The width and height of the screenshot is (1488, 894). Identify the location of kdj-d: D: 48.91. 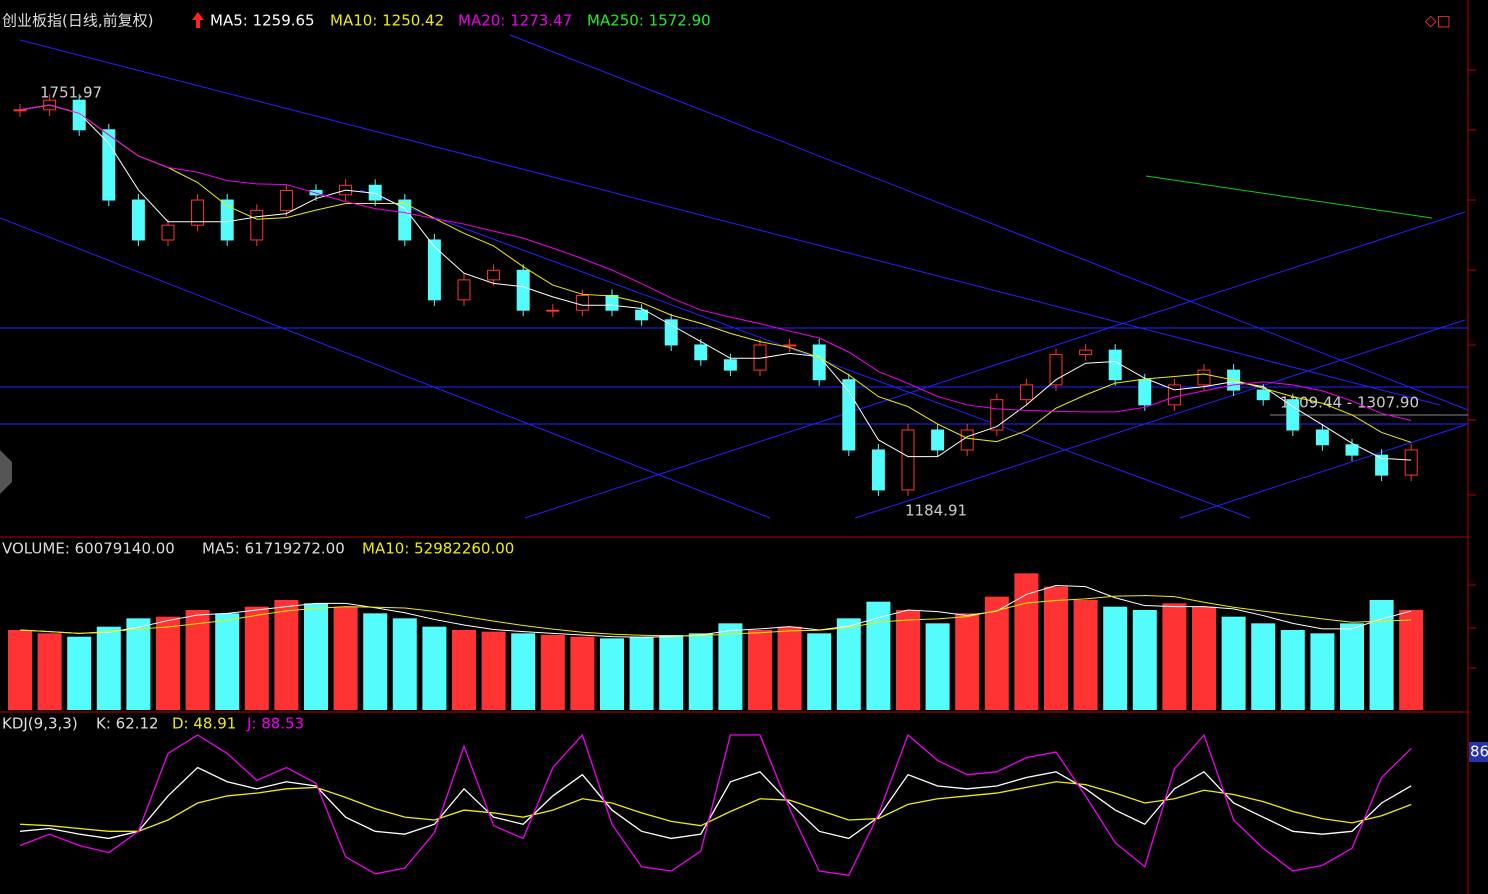
(204, 724).